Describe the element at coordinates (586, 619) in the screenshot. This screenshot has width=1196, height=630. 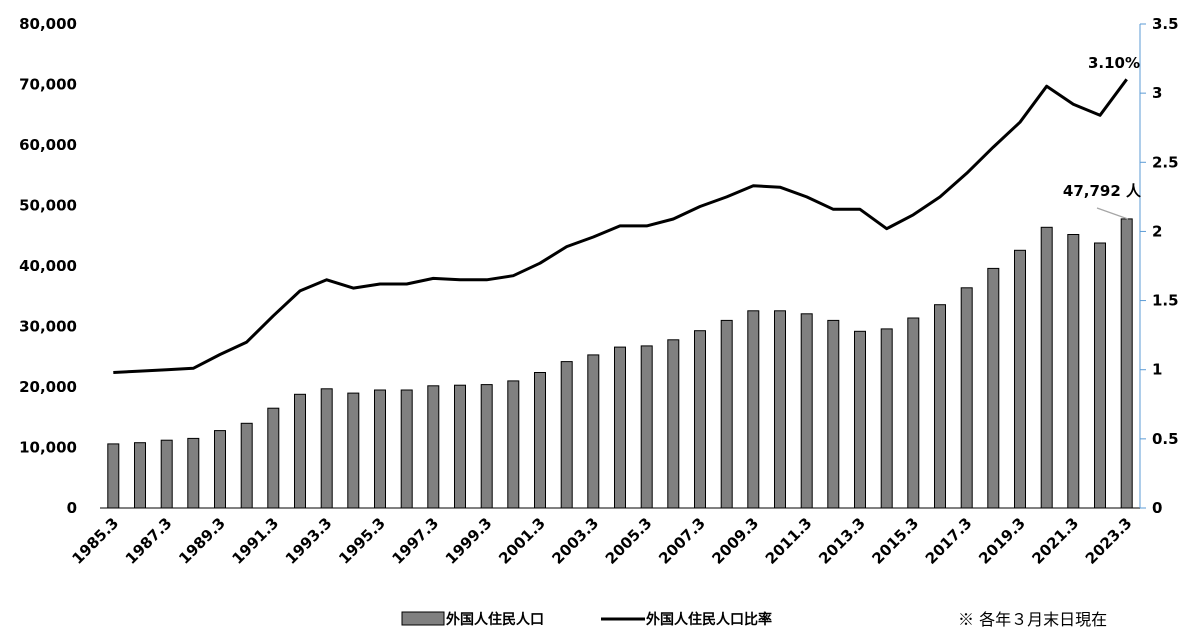
I see `legend: 外国人住民人口 外国人住民人口比率` at that location.